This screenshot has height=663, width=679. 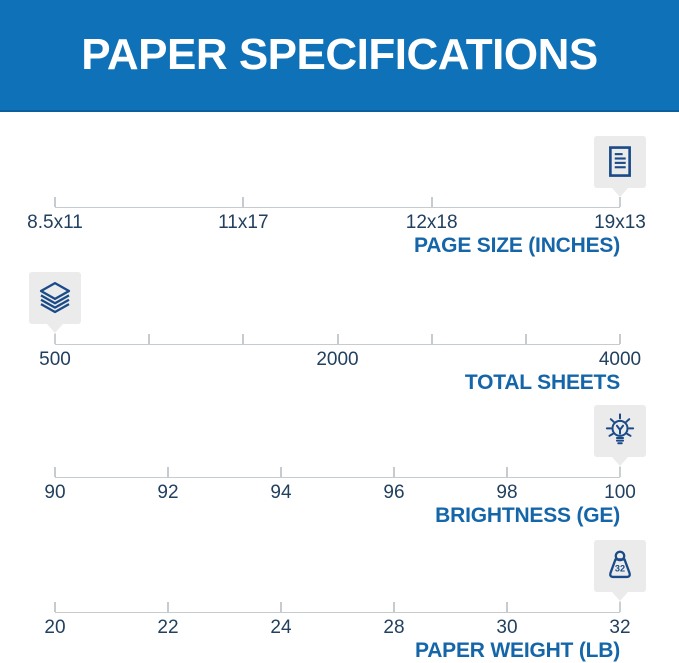 I want to click on tick-label: 96, so click(x=394, y=492).